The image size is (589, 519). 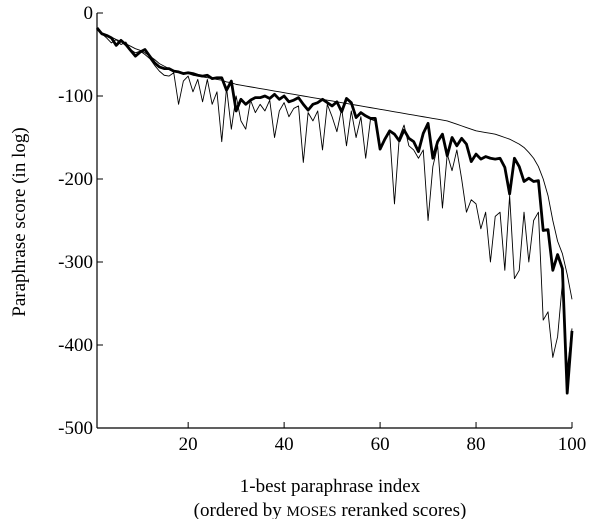 I want to click on x-tick-label: 80, so click(x=476, y=444).